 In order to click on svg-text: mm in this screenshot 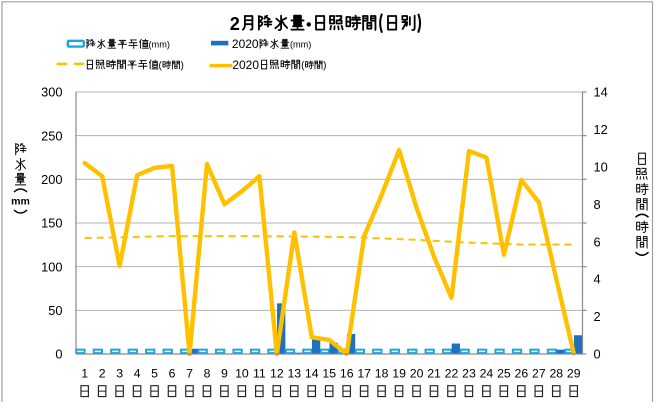, I will do `click(20, 202)`.